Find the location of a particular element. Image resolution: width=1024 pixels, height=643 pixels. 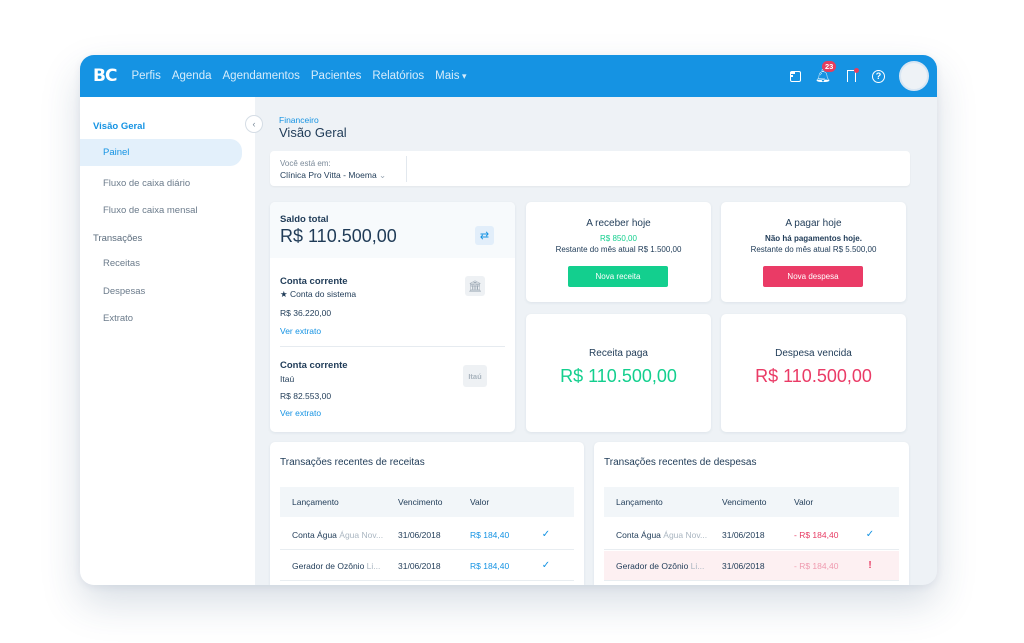

account-subtitle: ★ Conta do sistema is located at coordinates (318, 294).